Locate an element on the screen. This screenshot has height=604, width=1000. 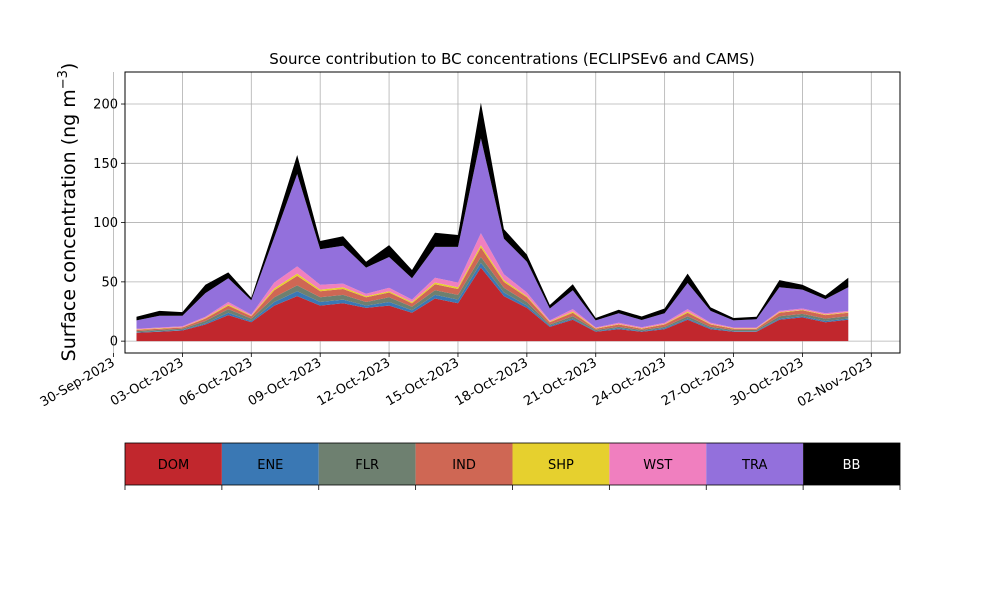
legend-label-wst: WST is located at coordinates (657, 465).